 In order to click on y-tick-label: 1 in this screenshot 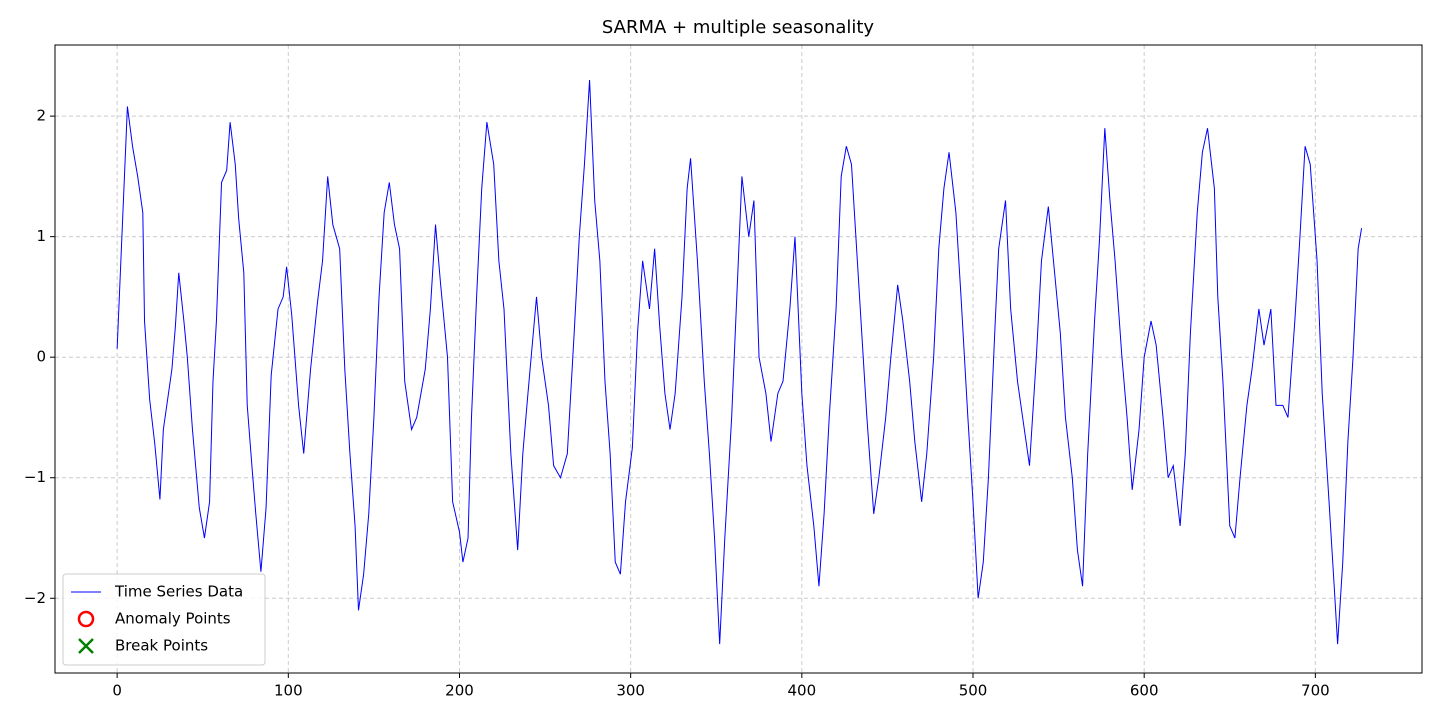, I will do `click(41, 236)`.